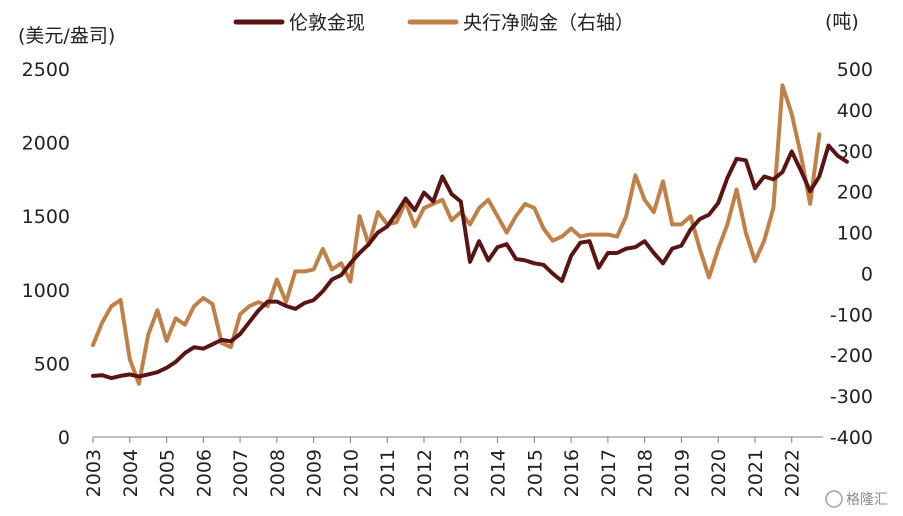  I want to click on right-axis-unit: (吨), so click(842, 22).